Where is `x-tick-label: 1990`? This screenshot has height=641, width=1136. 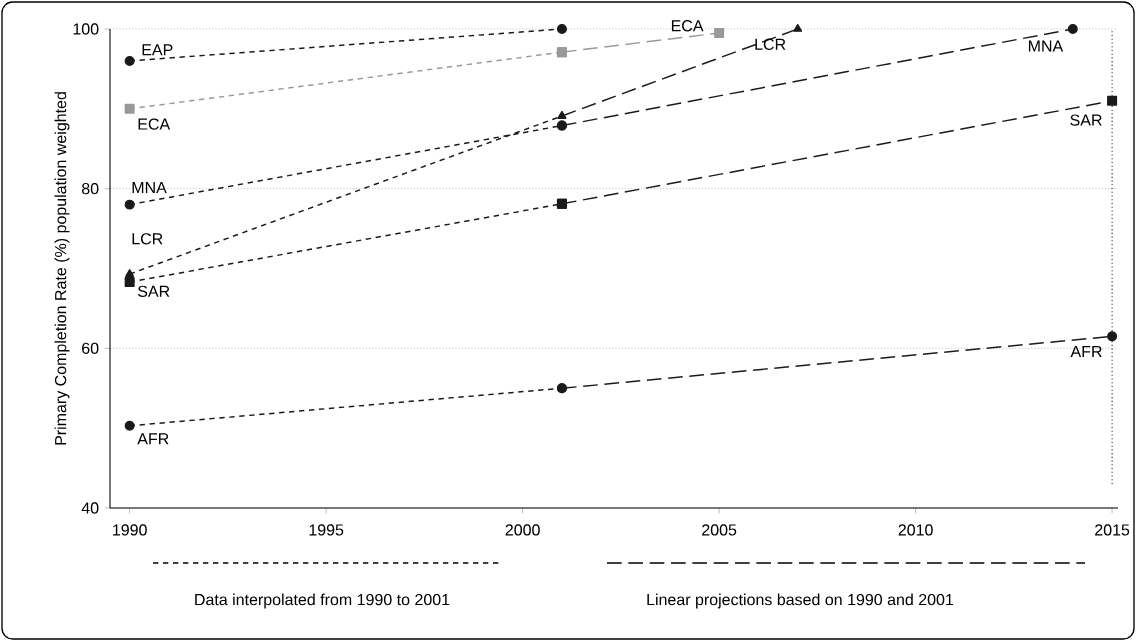 x-tick-label: 1990 is located at coordinates (130, 530).